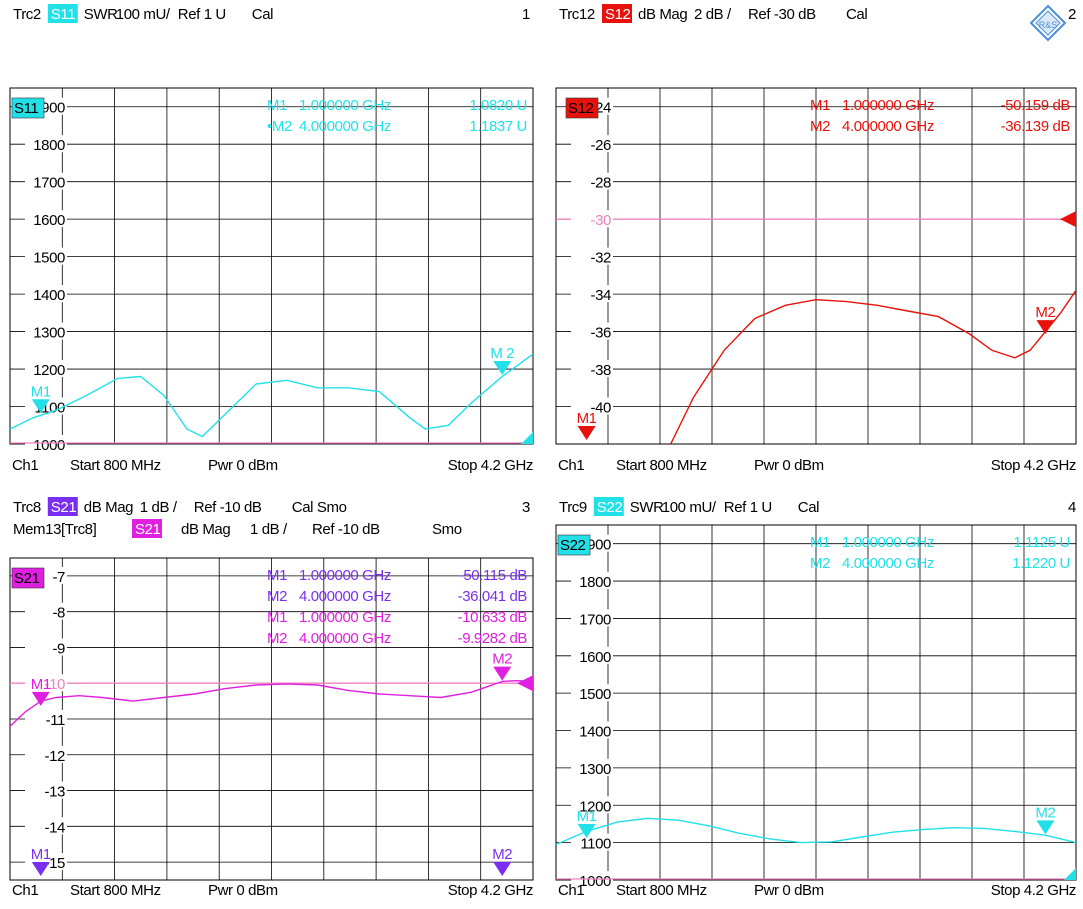 This screenshot has width=1083, height=909. I want to click on trace-tag-label: S22, so click(573, 545).